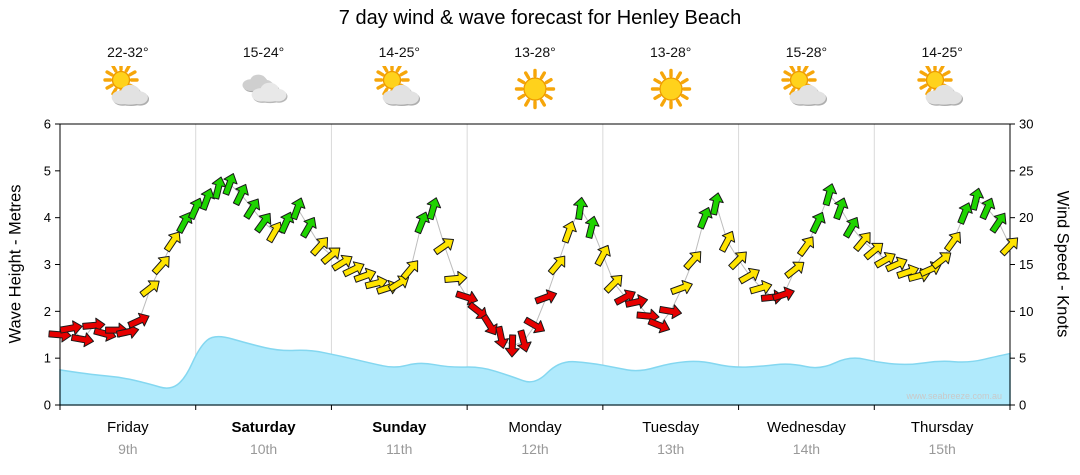  Describe the element at coordinates (806, 427) in the screenshot. I see `day-name: Wednesday` at that location.